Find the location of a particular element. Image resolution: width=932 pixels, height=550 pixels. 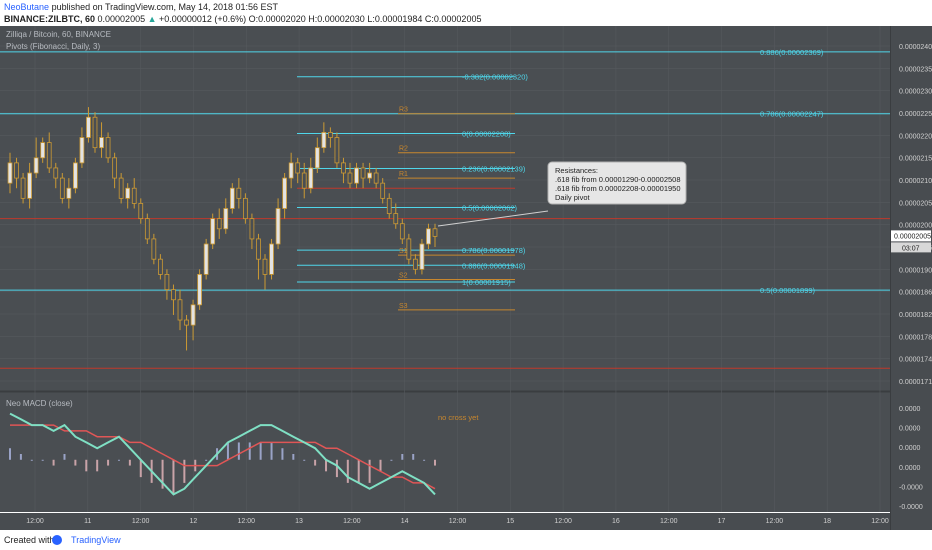

time-axis-background is located at coordinates (445, 521).